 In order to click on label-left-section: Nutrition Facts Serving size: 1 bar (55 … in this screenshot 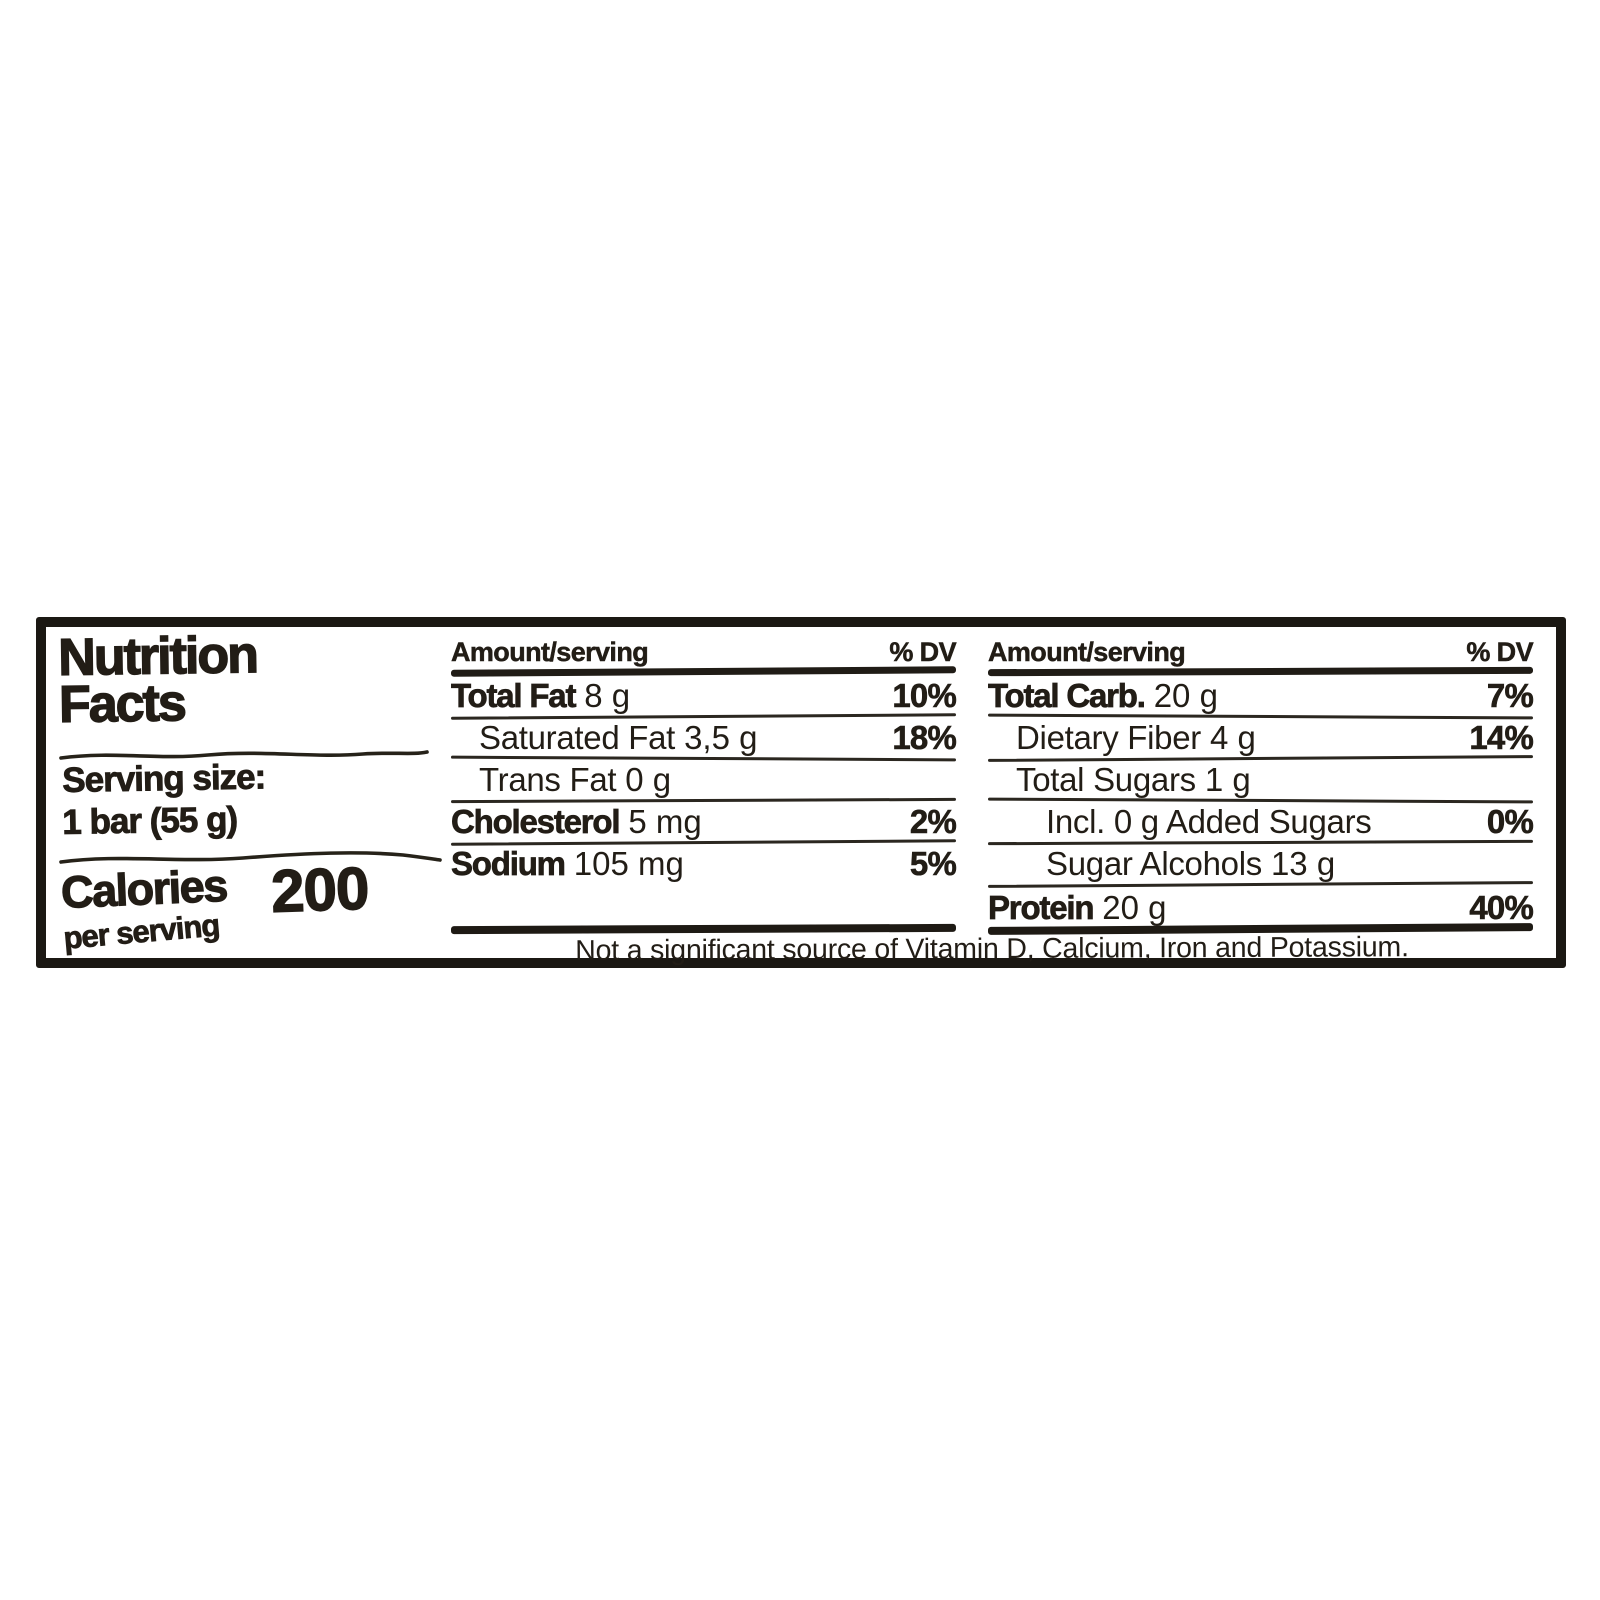, I will do `click(257, 791)`.